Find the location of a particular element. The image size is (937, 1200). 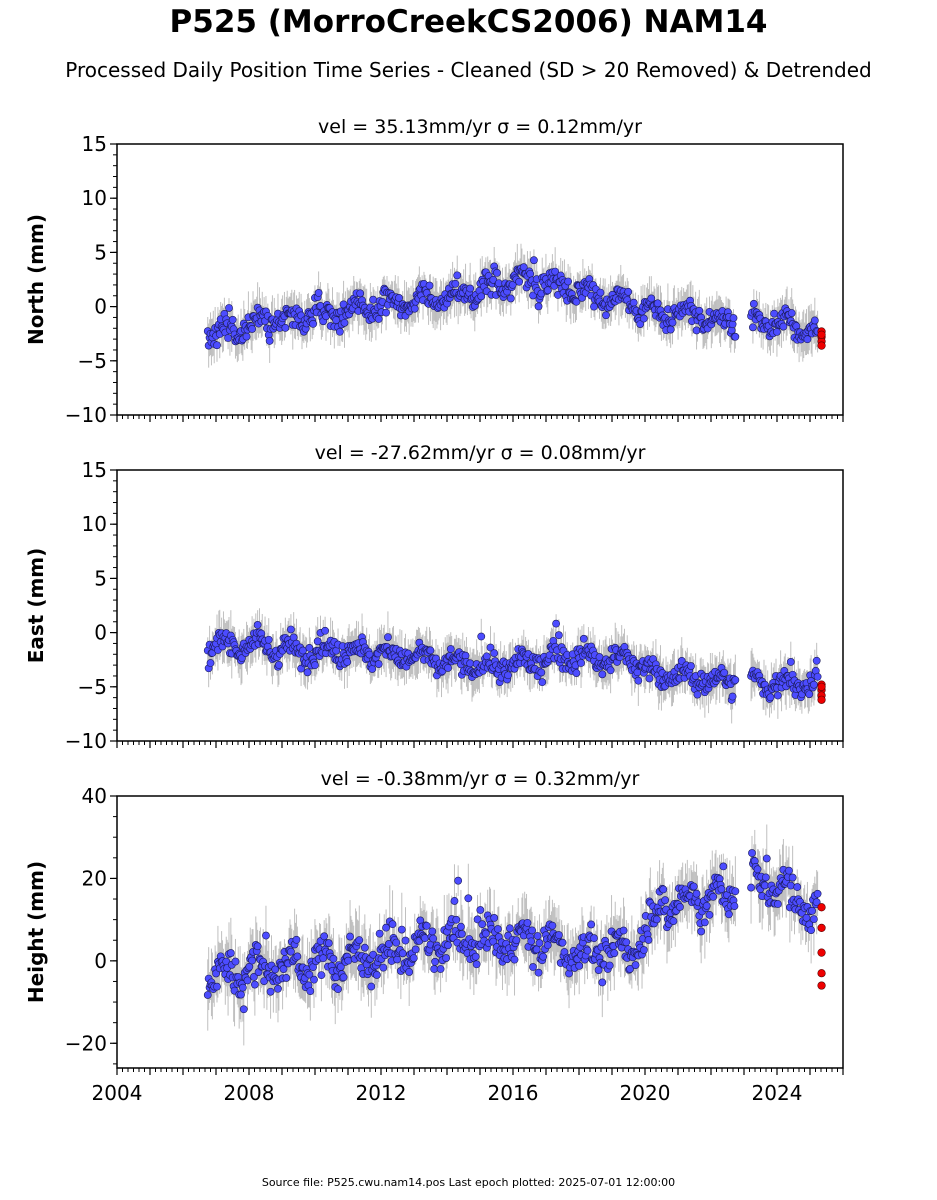

panel-title: vel = 35.13mm/yr σ = 0.12mm/yr is located at coordinates (480, 127).